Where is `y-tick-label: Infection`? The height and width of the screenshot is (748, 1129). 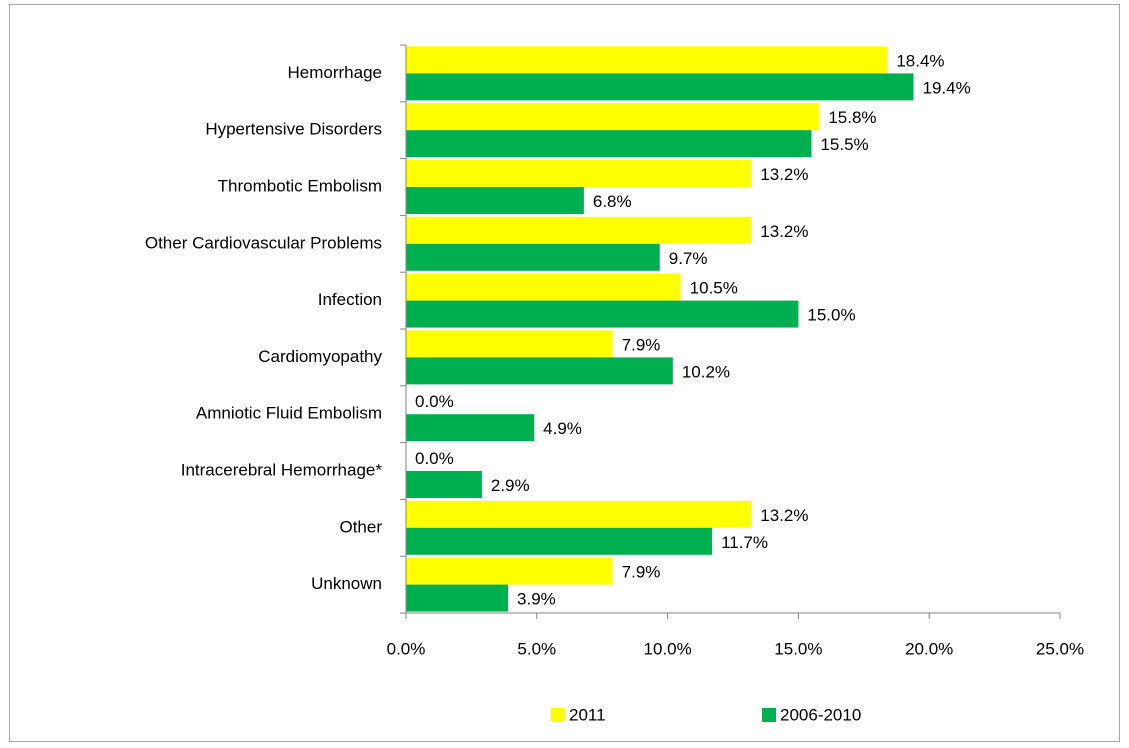
y-tick-label: Infection is located at coordinates (350, 299).